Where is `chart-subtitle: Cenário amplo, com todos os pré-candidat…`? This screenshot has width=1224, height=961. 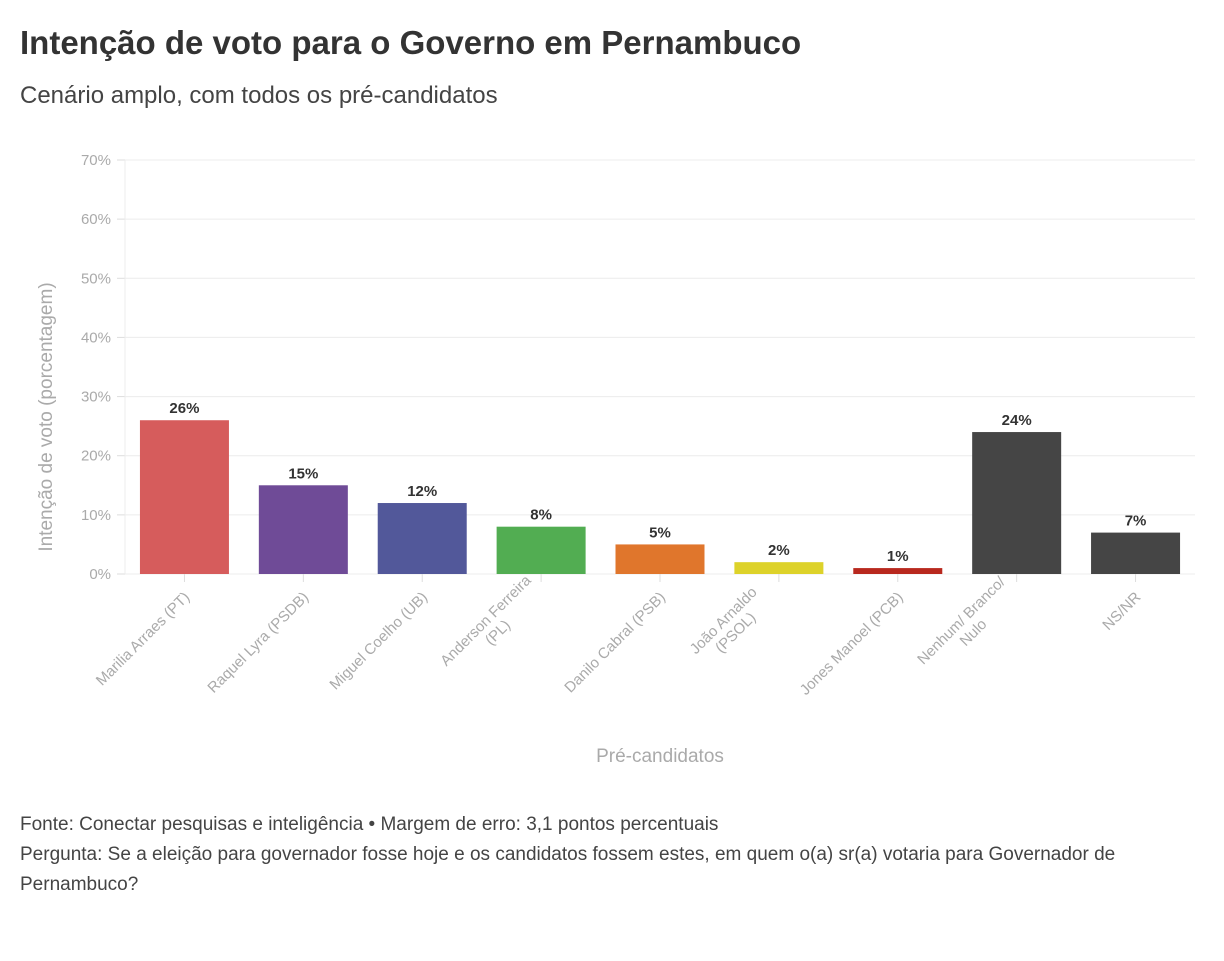 chart-subtitle: Cenário amplo, com todos os pré-candidat… is located at coordinates (259, 95).